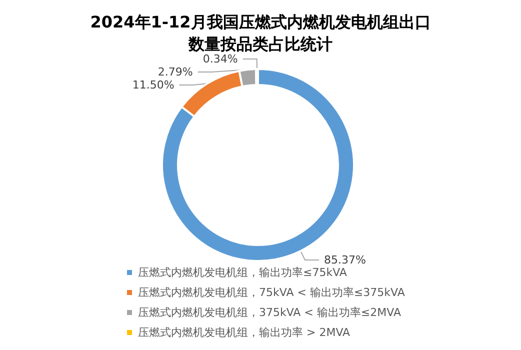 This screenshot has width=521, height=350. What do you see at coordinates (260, 33) in the screenshot?
I see `chart-title: 2024年1-12月我国压燃式内燃机发电机组出口数量按品类占比统计` at bounding box center [260, 33].